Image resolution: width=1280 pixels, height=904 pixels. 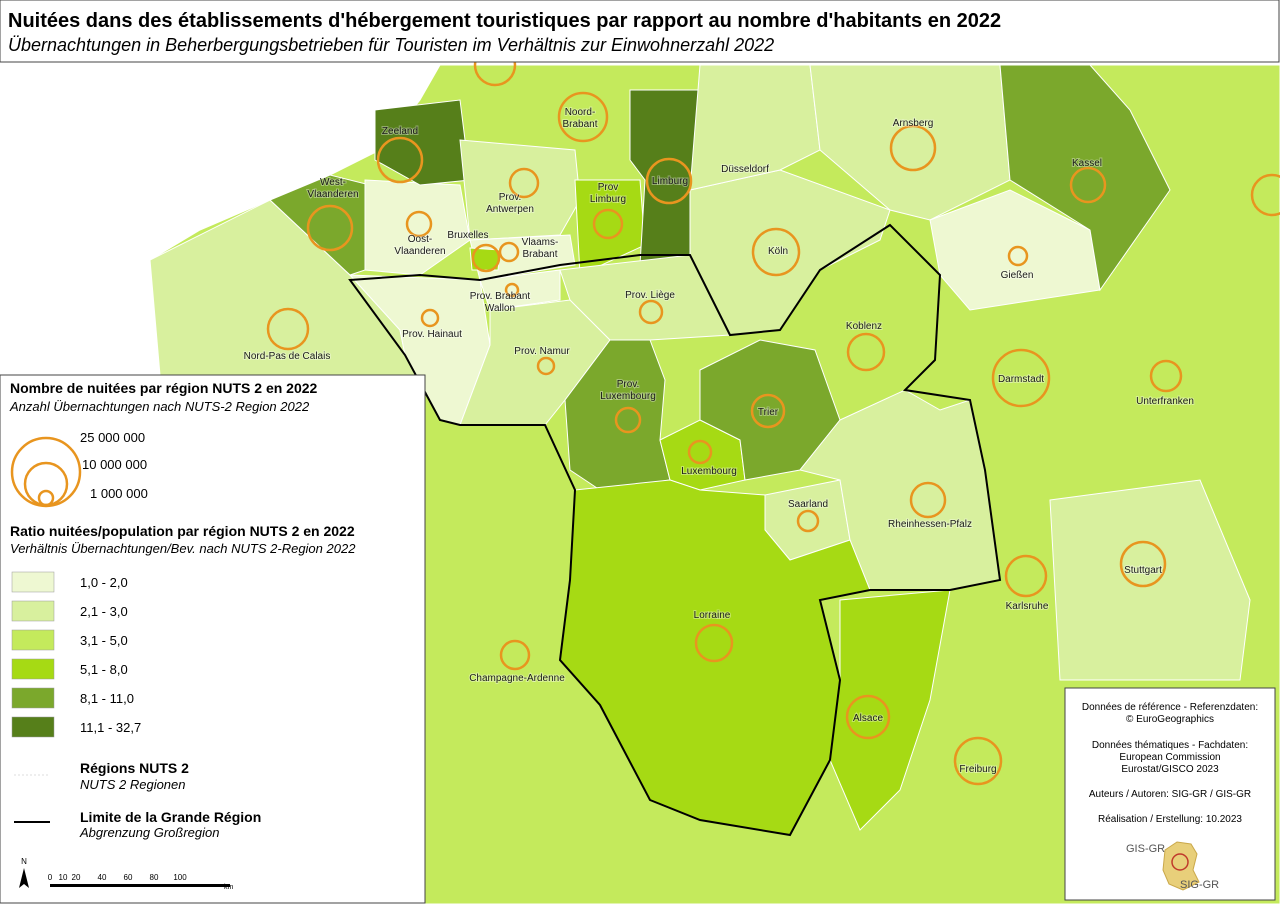 I want to click on region-label: Zeeland, so click(x=400, y=131).